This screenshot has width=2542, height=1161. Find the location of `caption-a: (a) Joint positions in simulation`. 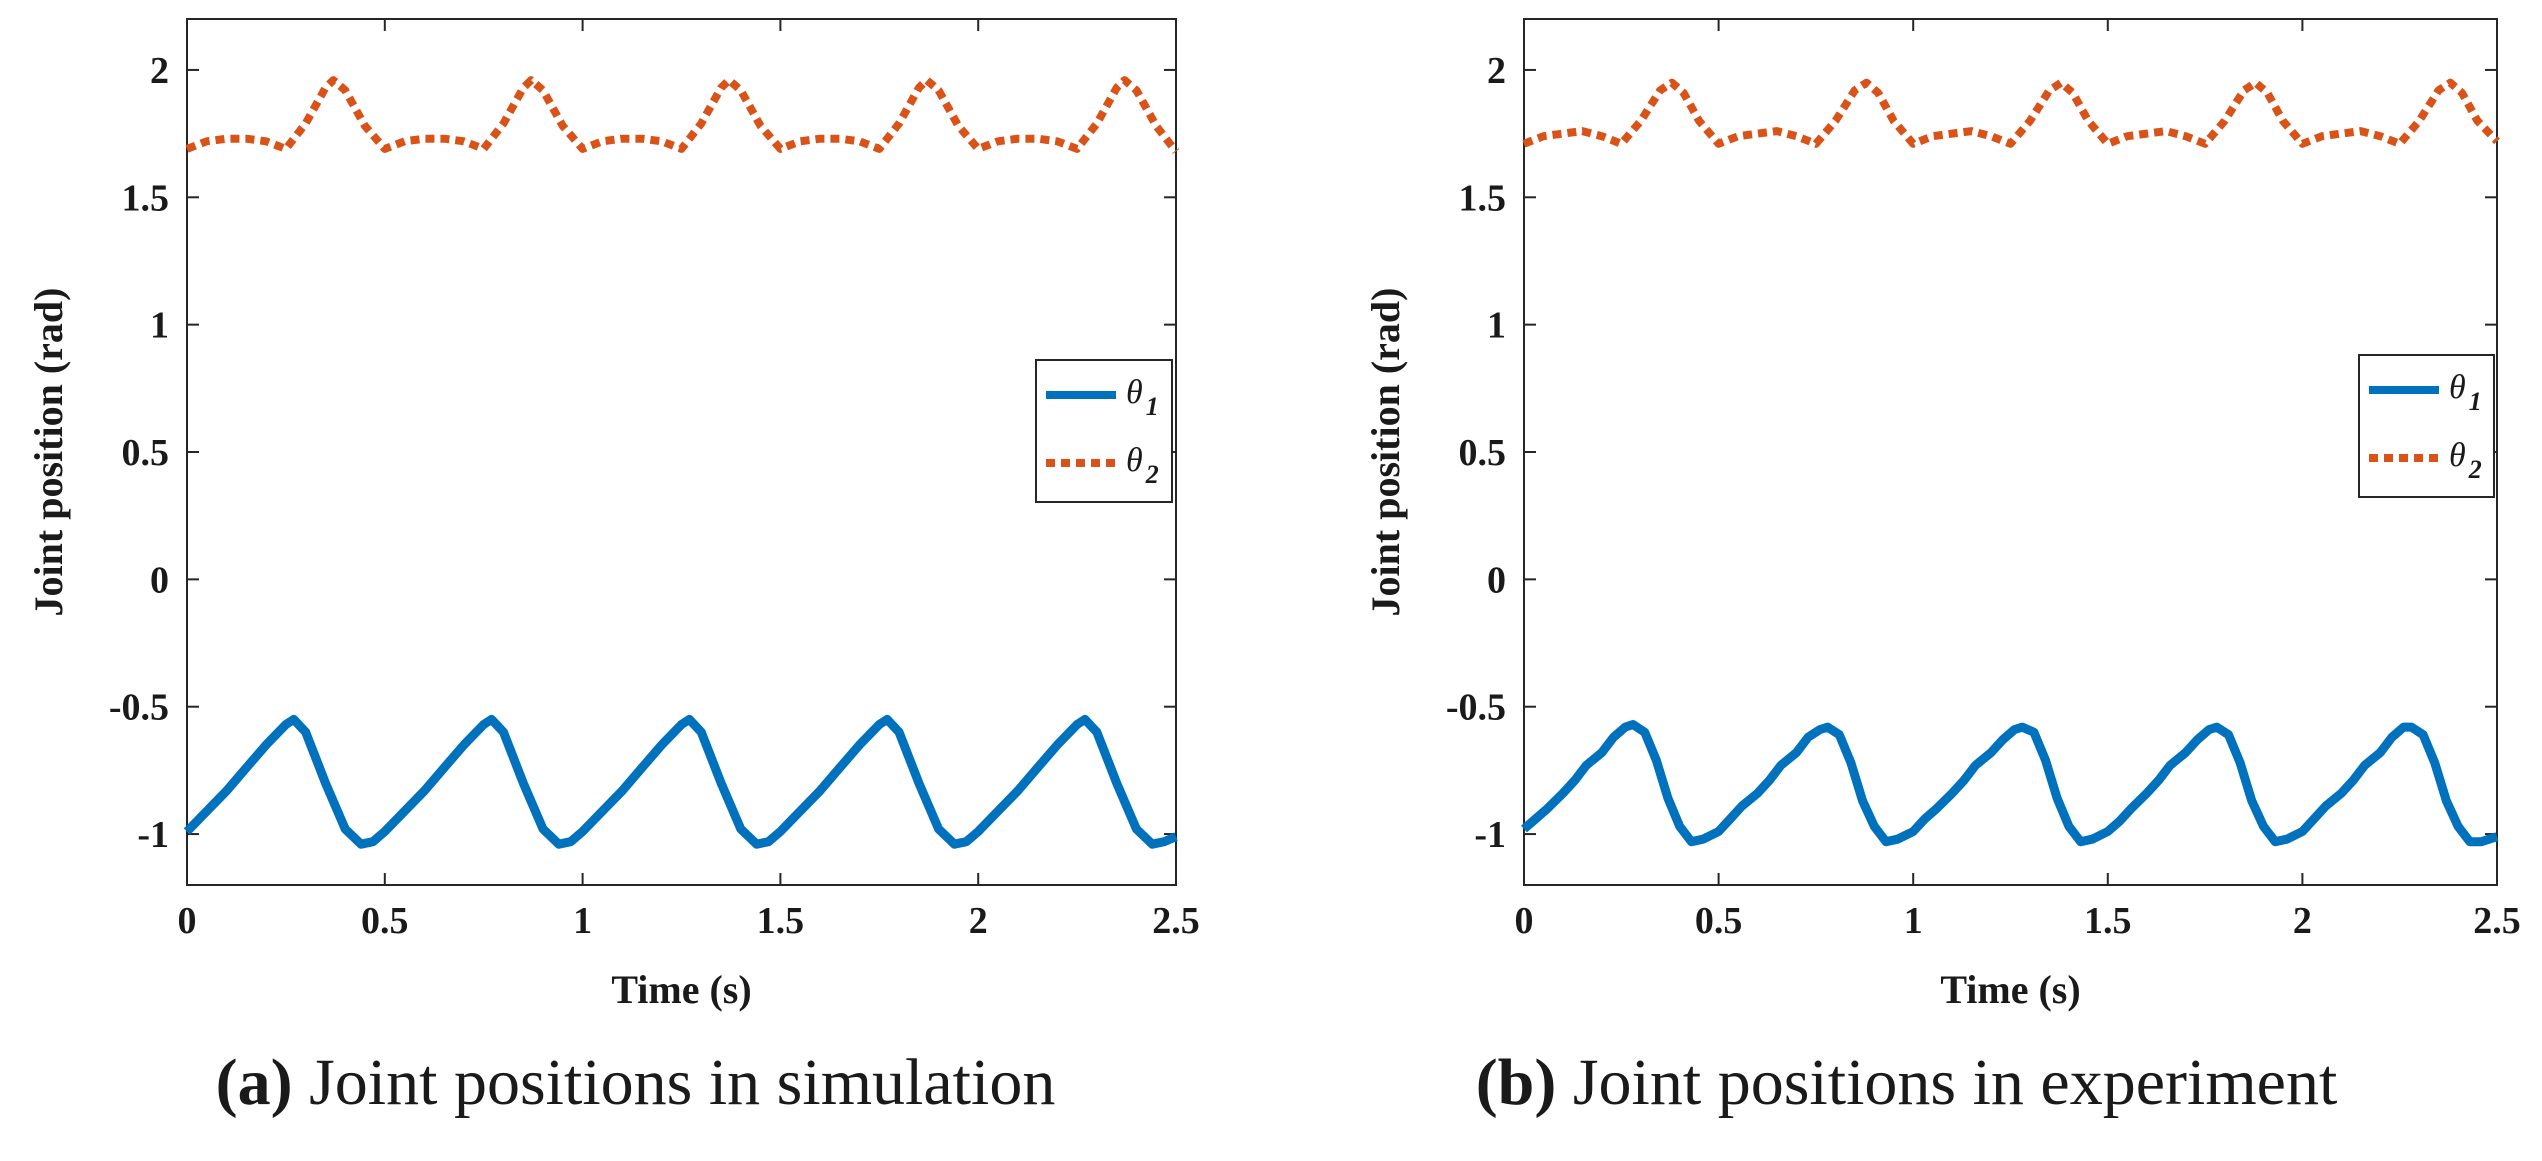

caption-a: (a) Joint positions in simulation is located at coordinates (635, 1083).